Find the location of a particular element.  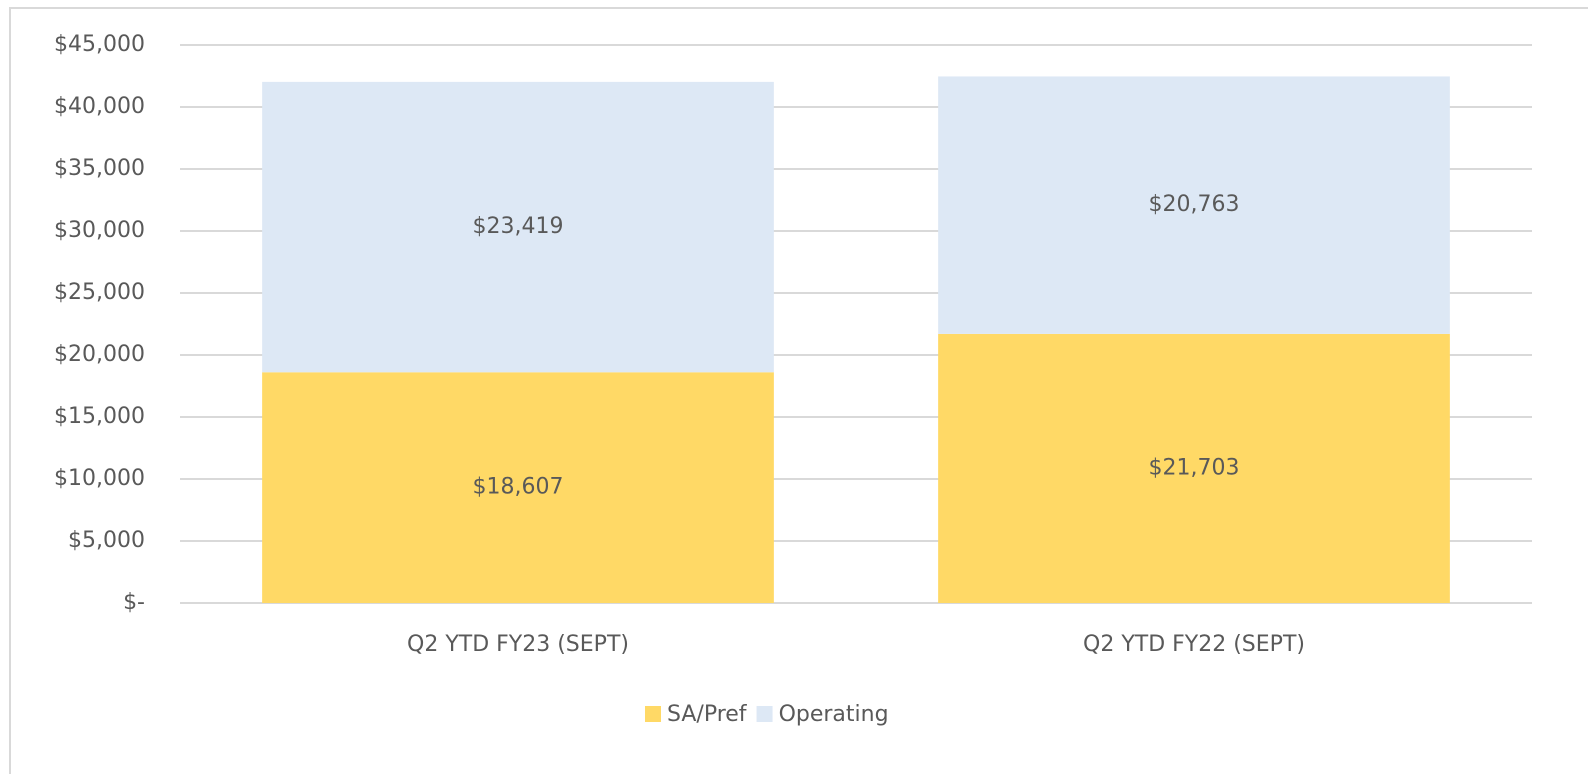

data-label: $21,703 is located at coordinates (1194, 467).